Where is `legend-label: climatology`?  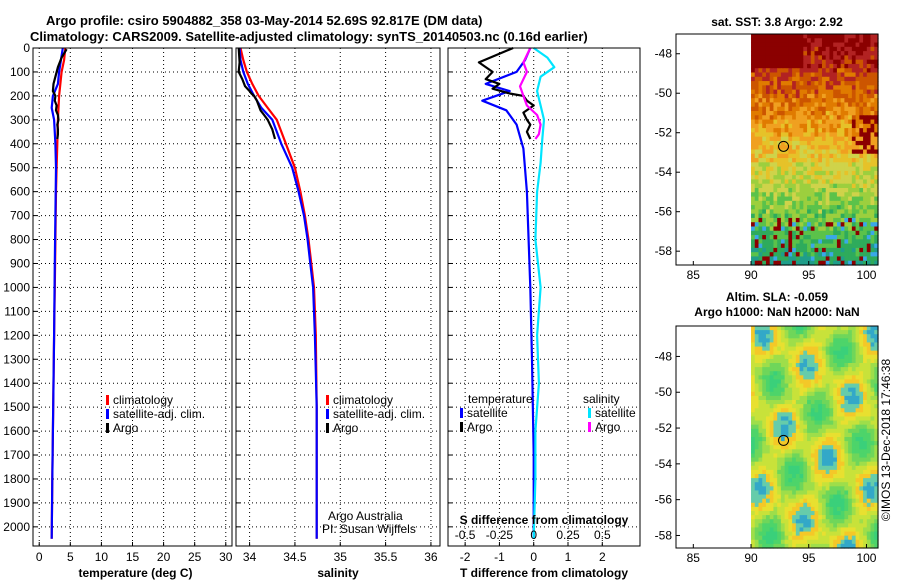 legend-label: climatology is located at coordinates (143, 400).